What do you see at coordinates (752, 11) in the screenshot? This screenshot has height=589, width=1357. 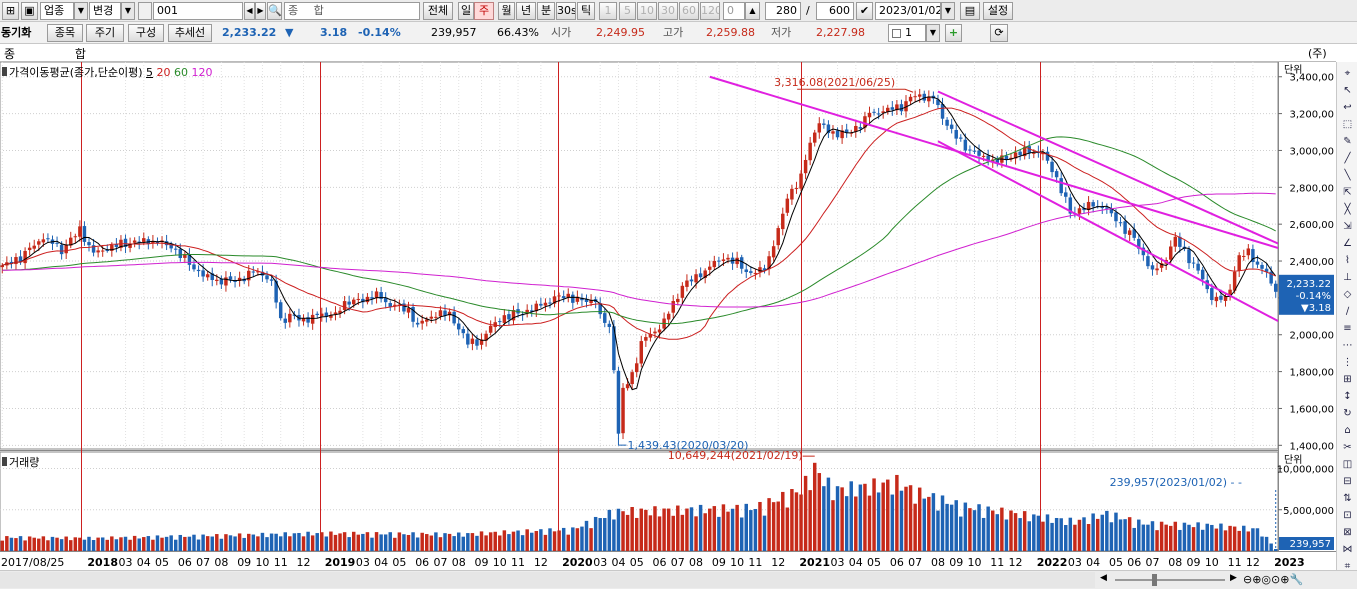 I see `tick-spin-icon: ▲` at bounding box center [752, 11].